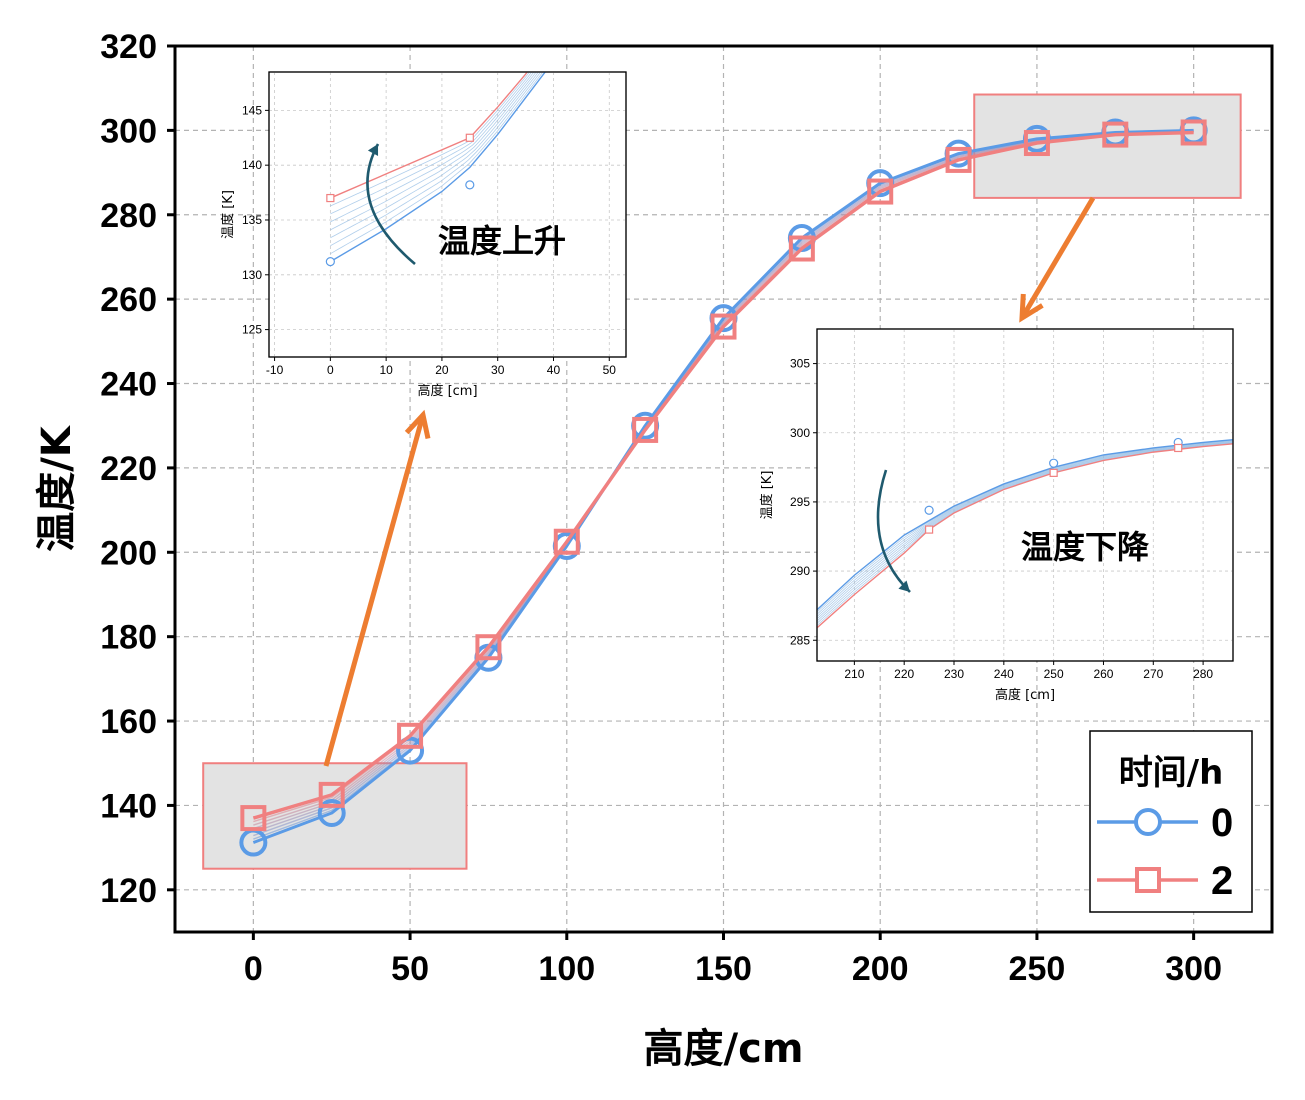  I want to click on inset-background, so click(447, 214).